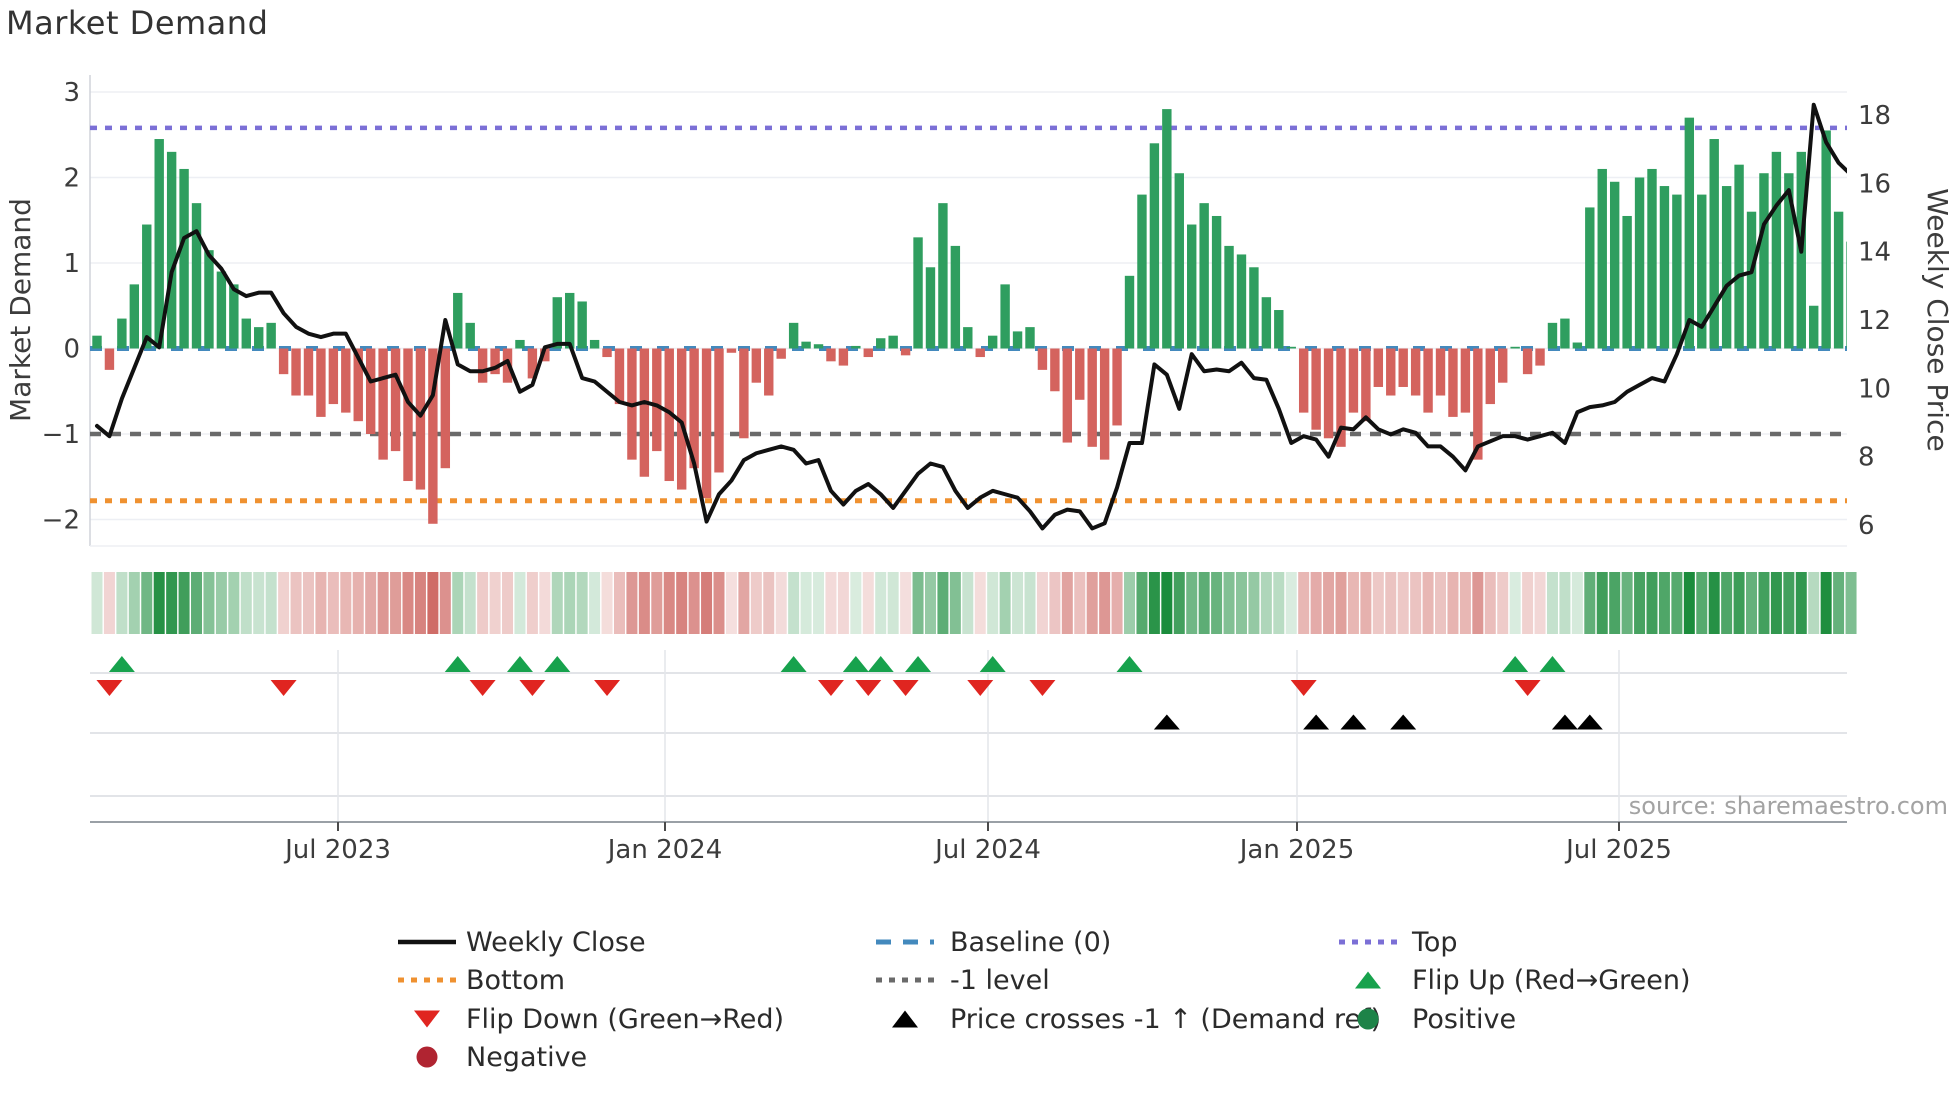 The height and width of the screenshot is (1102, 1960). Describe the element at coordinates (664, 850) in the screenshot. I see `x-tick-label: Jan 2024` at that location.